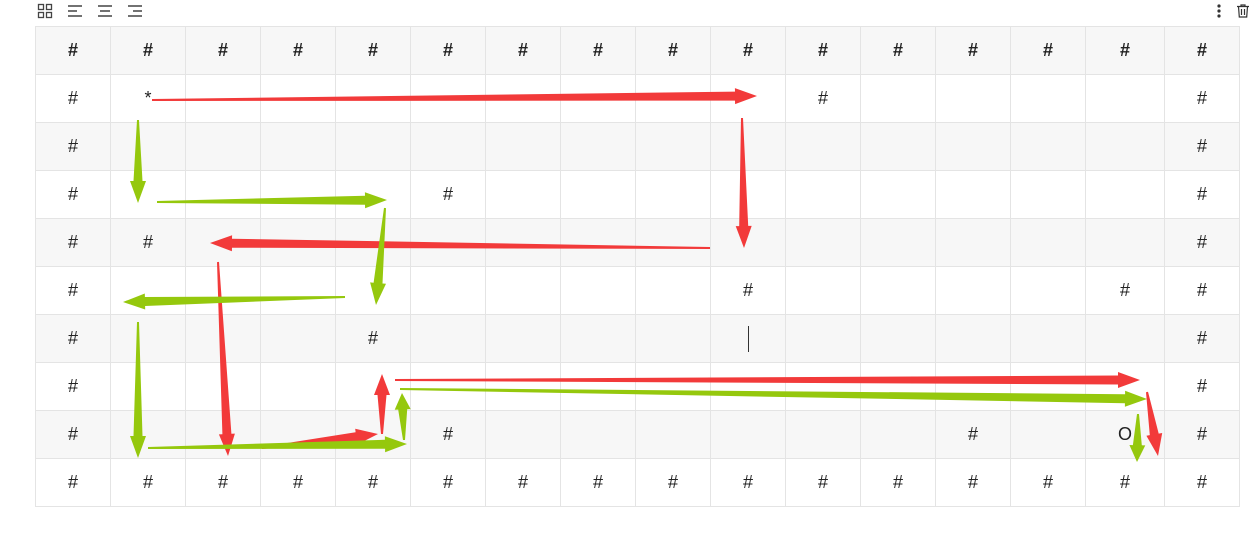  What do you see at coordinates (1219, 11) in the screenshot?
I see `more-vertical-icon` at bounding box center [1219, 11].